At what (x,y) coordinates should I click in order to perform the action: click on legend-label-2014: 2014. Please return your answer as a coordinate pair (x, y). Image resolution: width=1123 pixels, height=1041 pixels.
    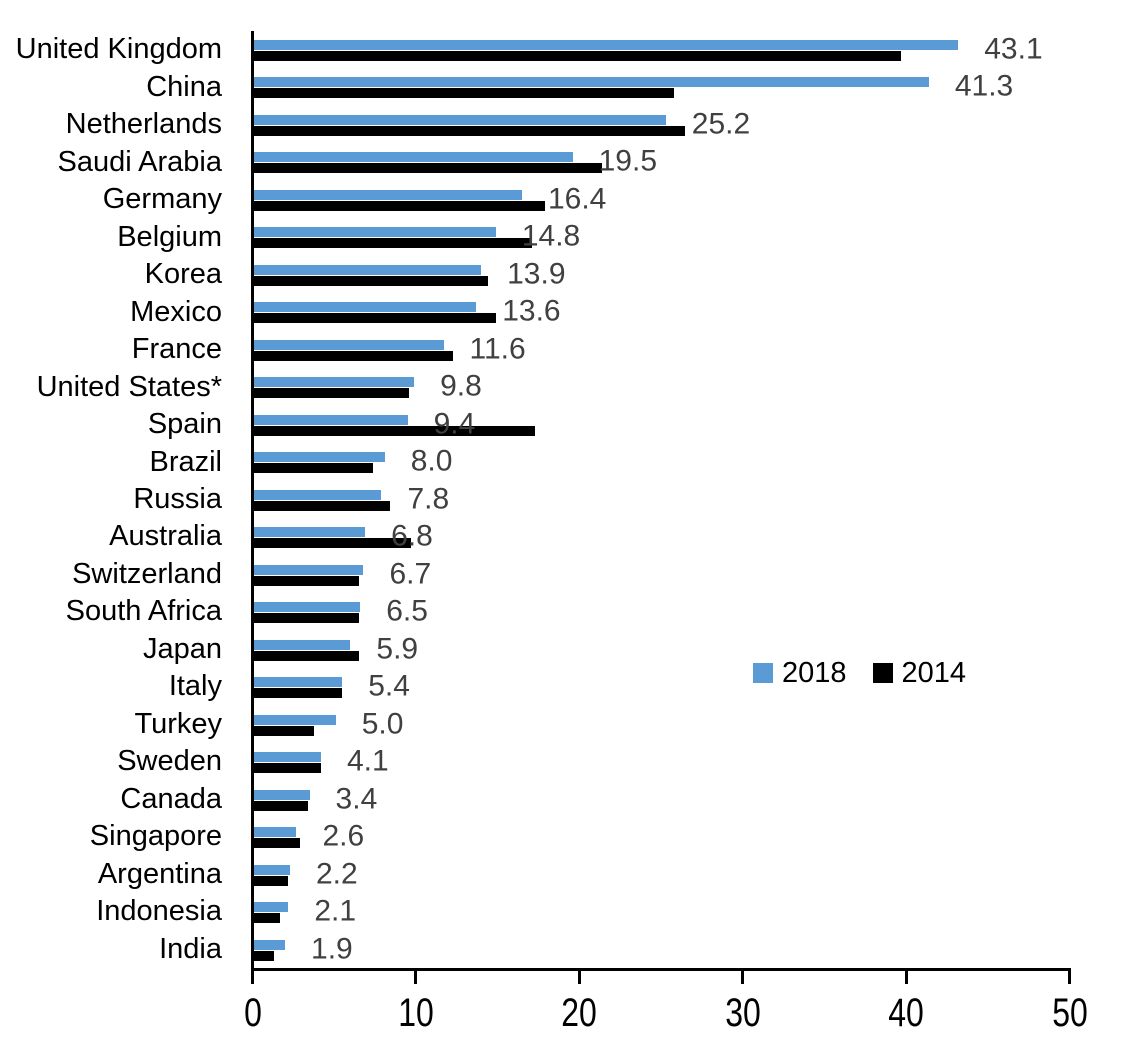
    Looking at the image, I should click on (934, 672).